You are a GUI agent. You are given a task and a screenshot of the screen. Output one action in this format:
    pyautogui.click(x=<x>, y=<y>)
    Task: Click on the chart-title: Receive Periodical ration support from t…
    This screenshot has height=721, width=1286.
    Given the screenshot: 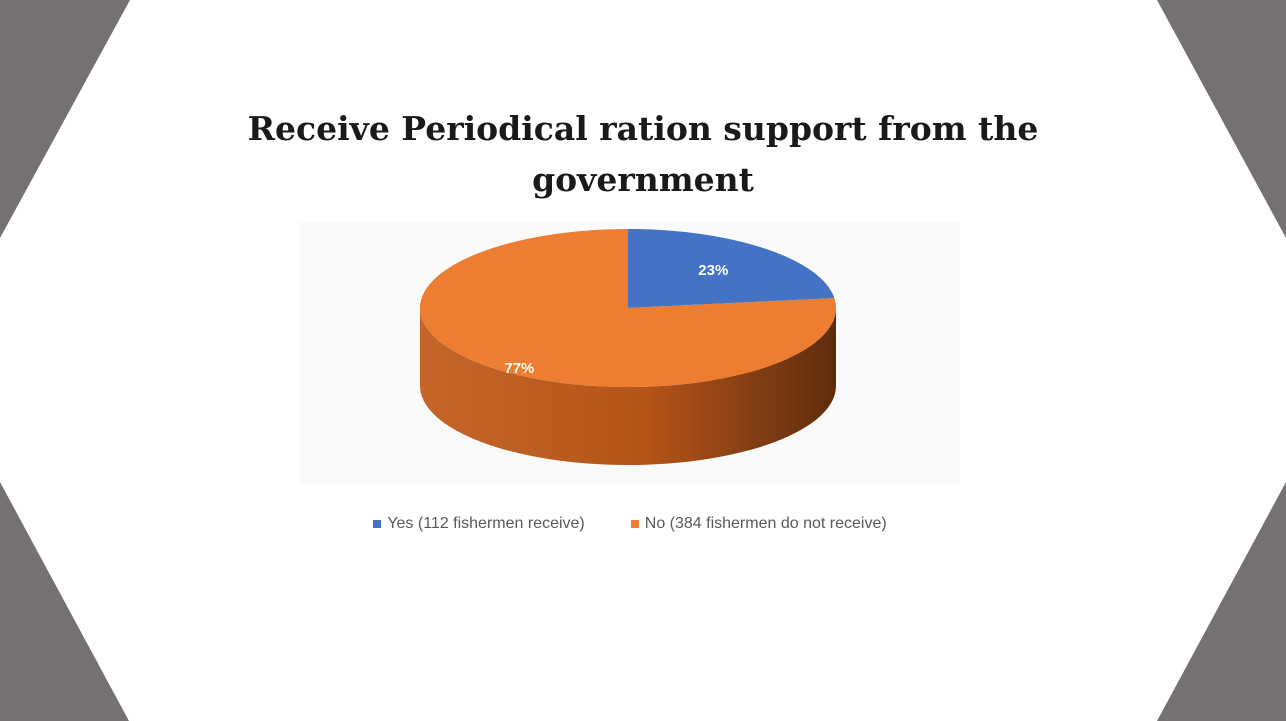 What is the action you would take?
    pyautogui.click(x=643, y=154)
    